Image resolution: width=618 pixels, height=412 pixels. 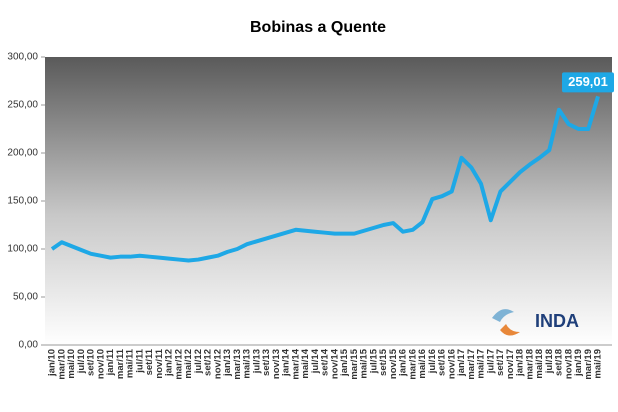 What do you see at coordinates (305, 363) in the screenshot?
I see `x-tick-label: mai/14` at bounding box center [305, 363].